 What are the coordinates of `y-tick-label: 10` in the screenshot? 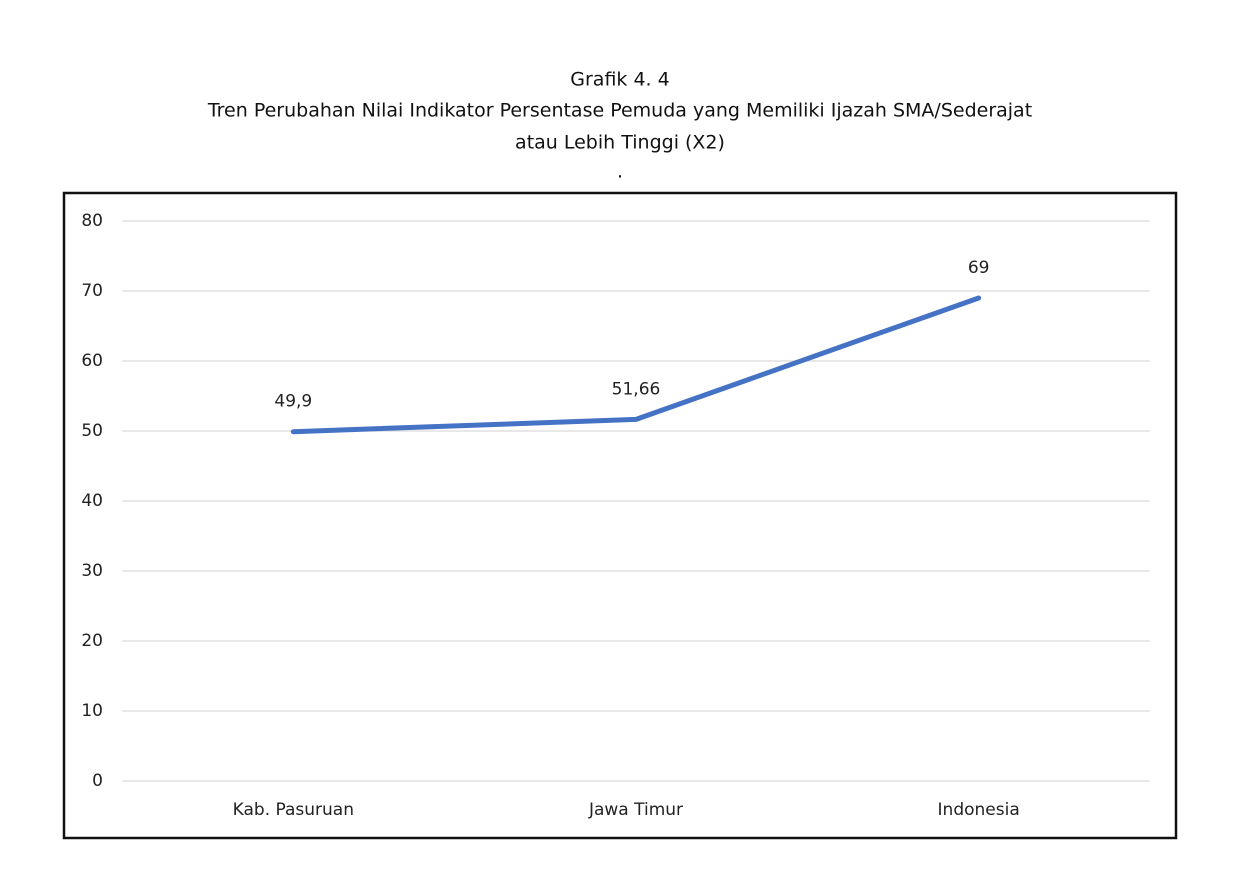 It's located at (92, 711).